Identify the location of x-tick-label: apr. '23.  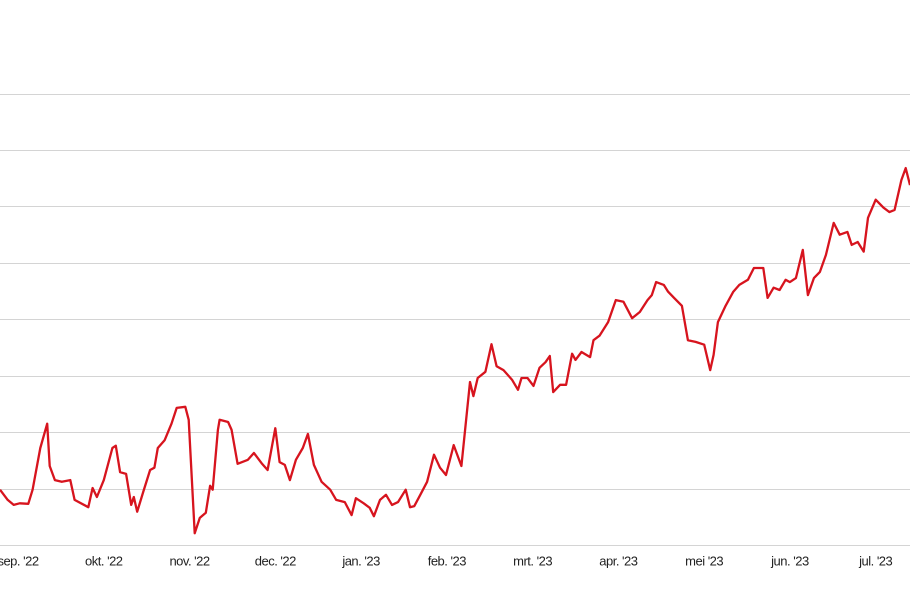
(618, 560).